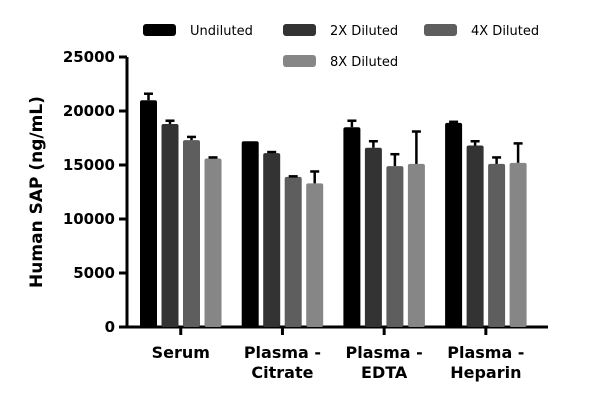  What do you see at coordinates (181, 352) in the screenshot?
I see `x-category-label: Serum` at bounding box center [181, 352].